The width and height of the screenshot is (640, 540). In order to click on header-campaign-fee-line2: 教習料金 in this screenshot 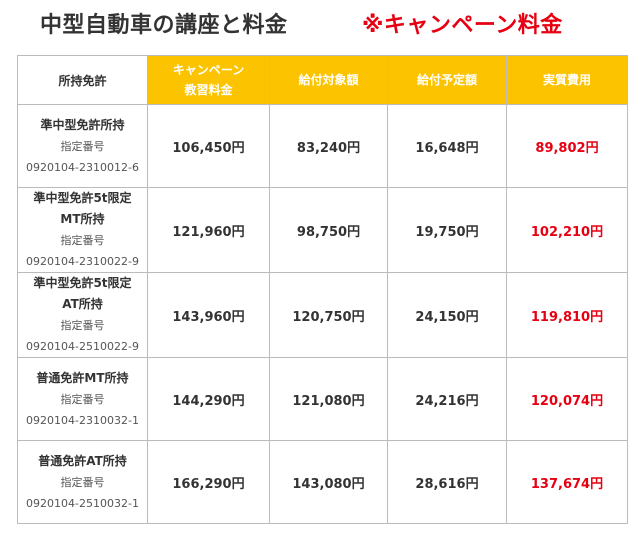, I will do `click(208, 90)`.